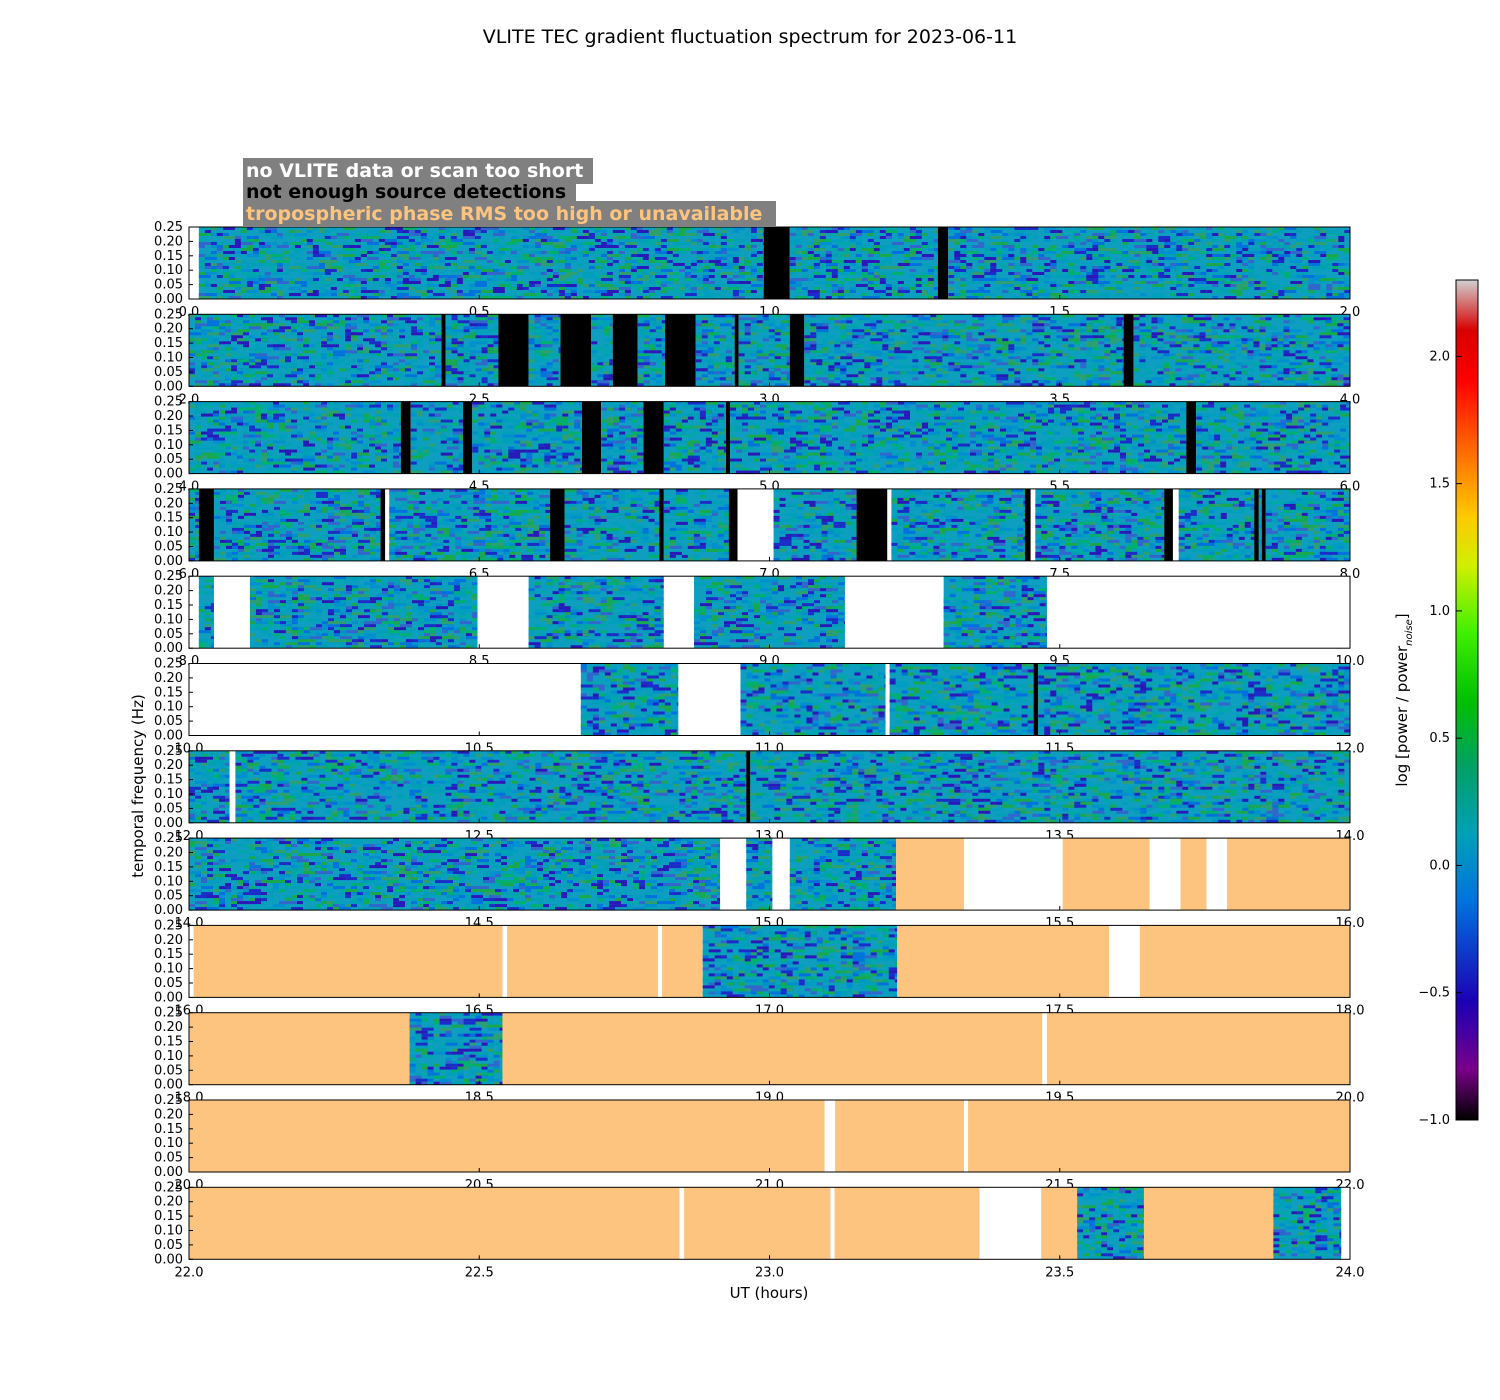 Image resolution: width=1500 pixels, height=1400 pixels. Describe the element at coordinates (1439, 865) in the screenshot. I see `colorbar-tick-label: 0.0` at that location.